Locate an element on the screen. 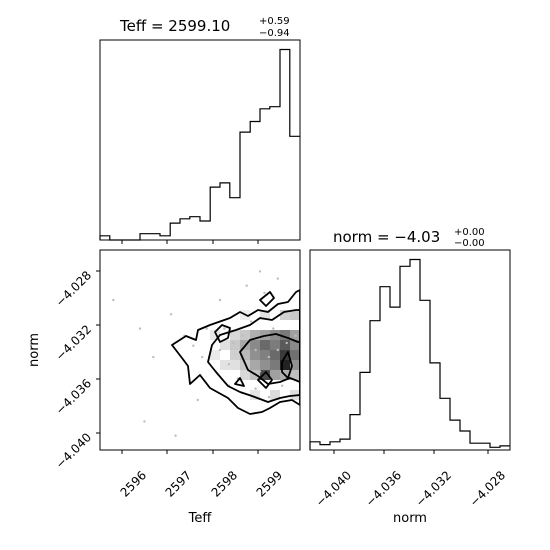  joint-yticks: −4.028 −4.032 −4.036 −4.040 is located at coordinates (76, 370).